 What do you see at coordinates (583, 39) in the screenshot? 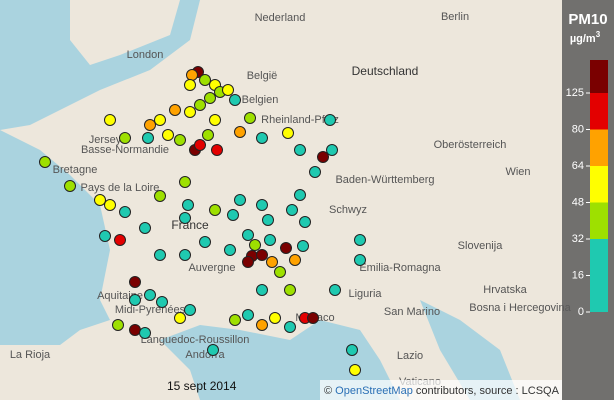
I see `unit: µg/m` at bounding box center [583, 39].